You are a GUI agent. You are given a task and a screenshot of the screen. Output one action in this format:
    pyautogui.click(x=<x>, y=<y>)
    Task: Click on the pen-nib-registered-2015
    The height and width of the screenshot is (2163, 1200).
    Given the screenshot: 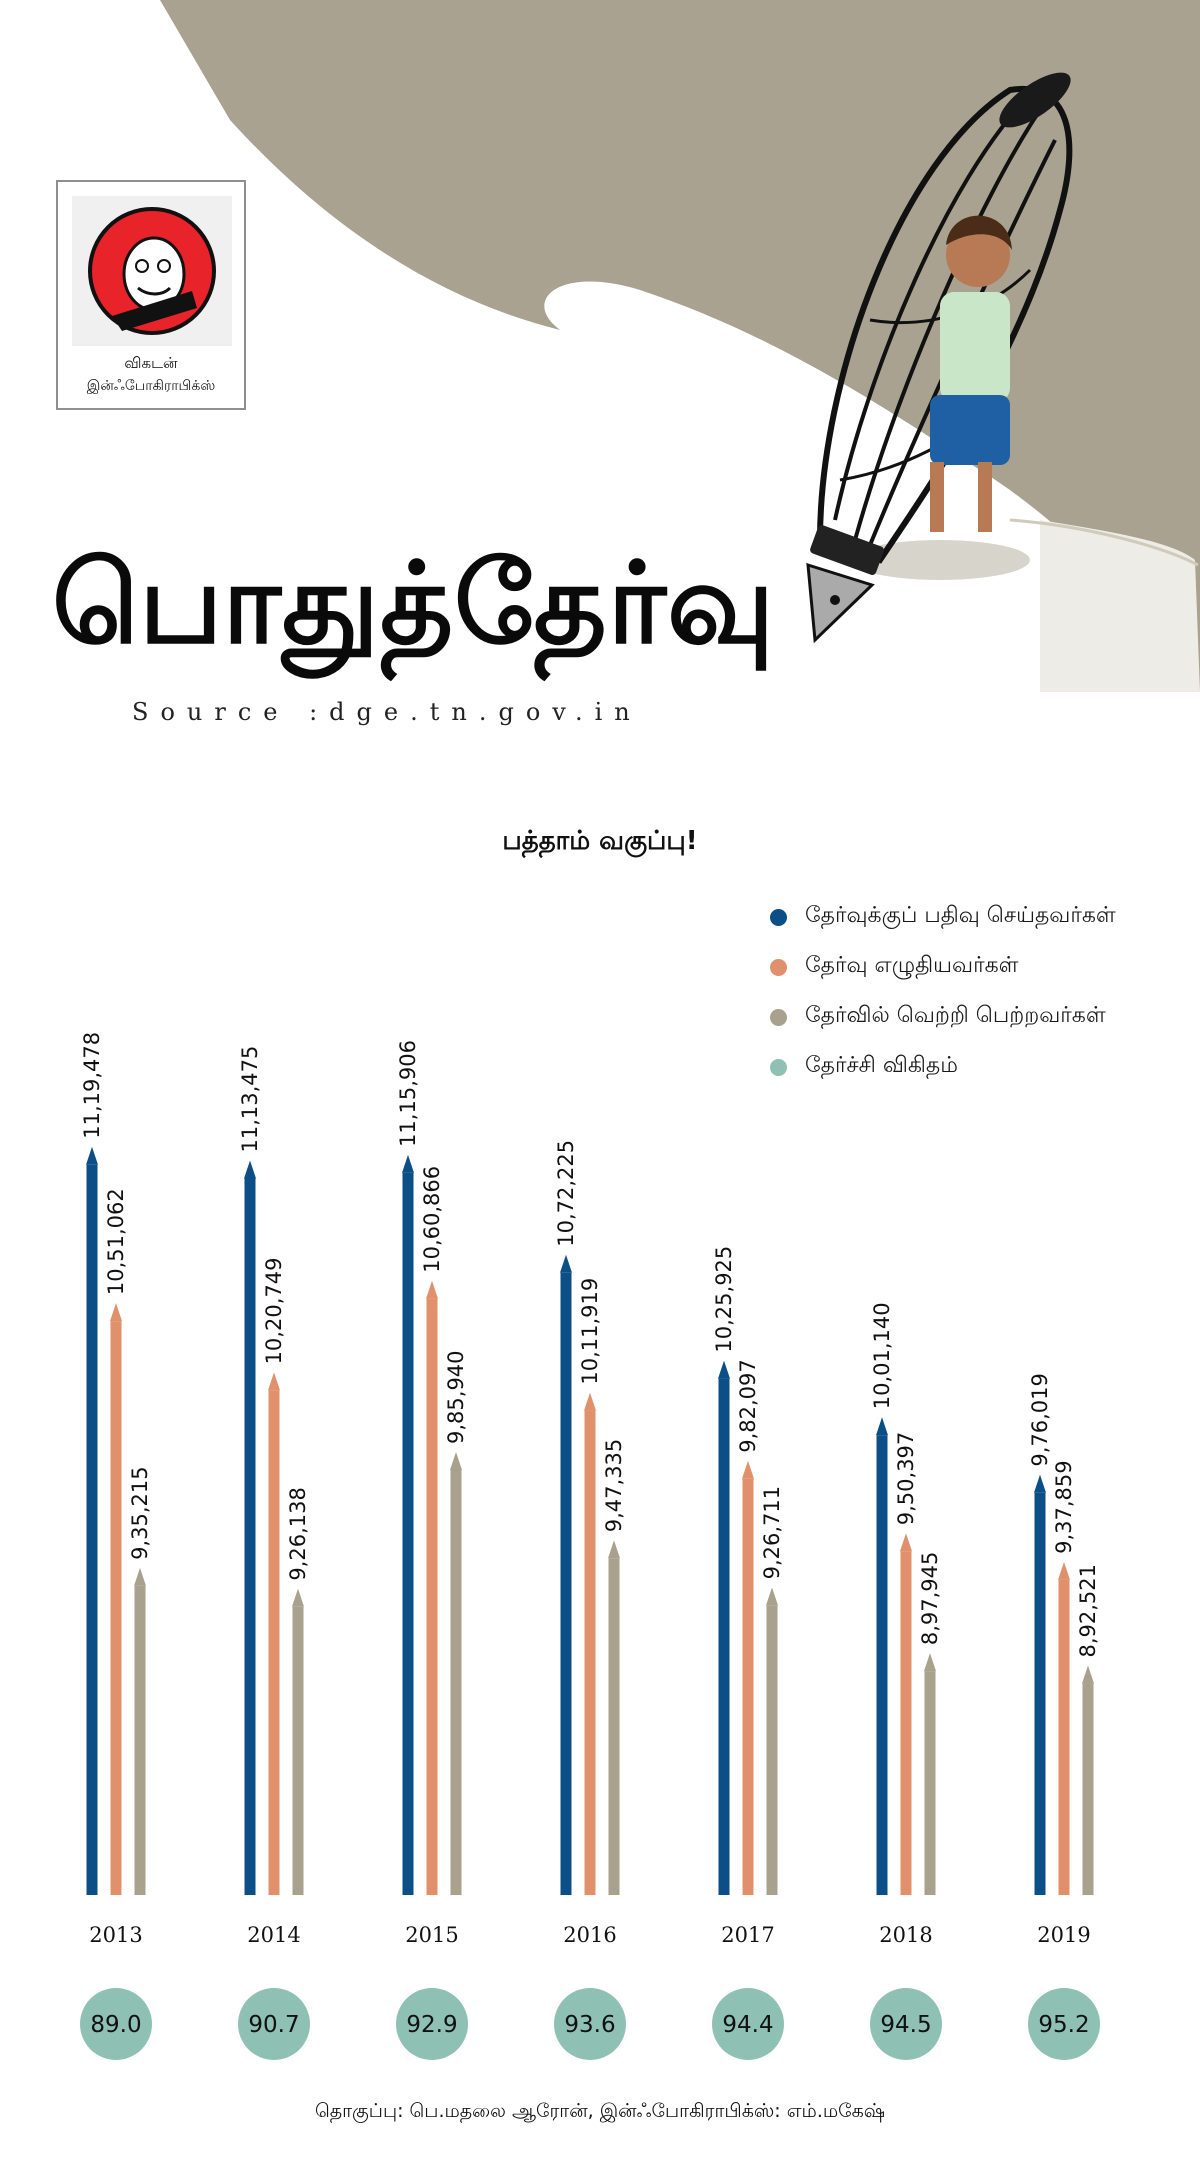 What is the action you would take?
    pyautogui.click(x=408, y=1163)
    